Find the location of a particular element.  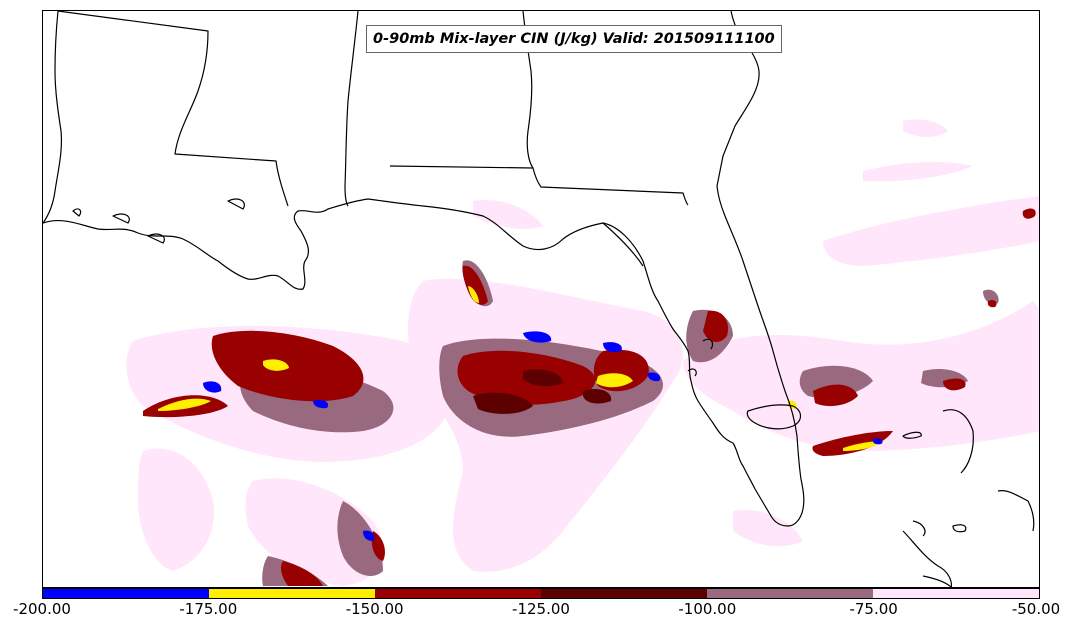

colorbar-tick-label: -175.00 is located at coordinates (208, 609).